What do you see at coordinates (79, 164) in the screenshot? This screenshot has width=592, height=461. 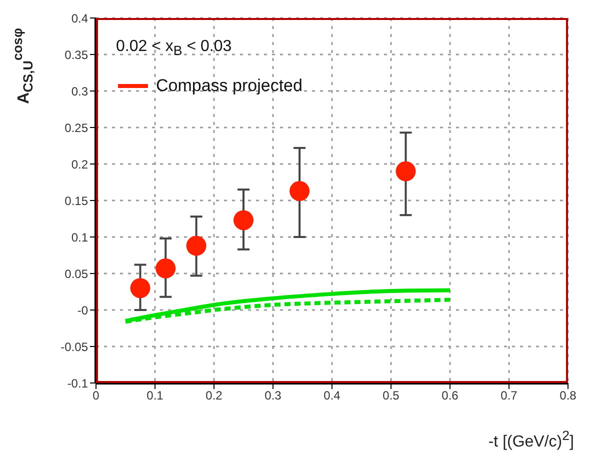 I see `y-tick-label: 0.2` at bounding box center [79, 164].